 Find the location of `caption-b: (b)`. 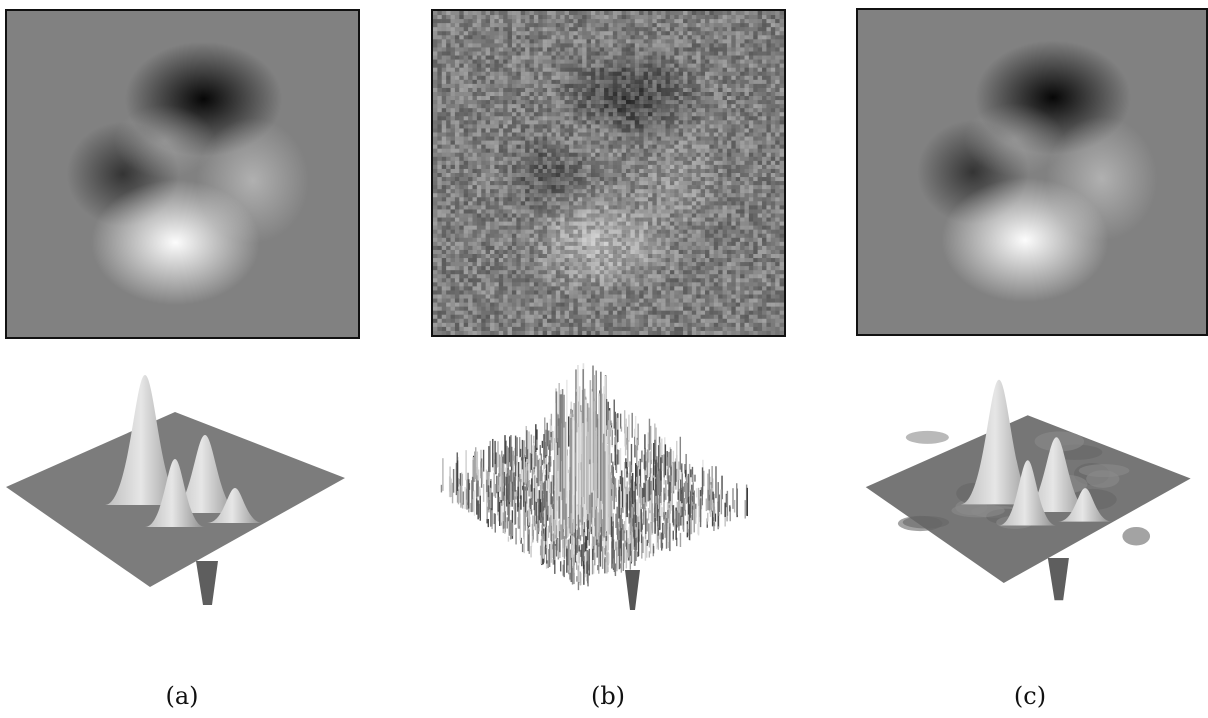

caption-b: (b) is located at coordinates (608, 696).